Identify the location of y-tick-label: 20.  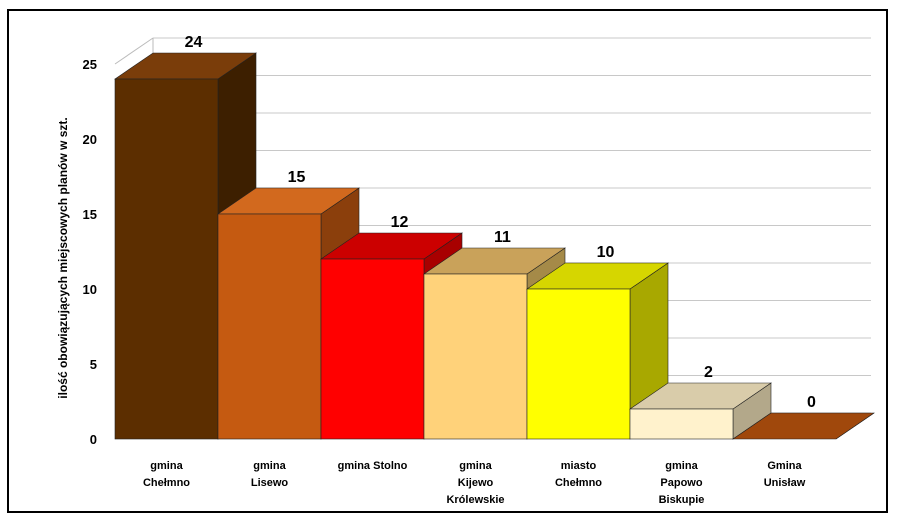
(90, 139).